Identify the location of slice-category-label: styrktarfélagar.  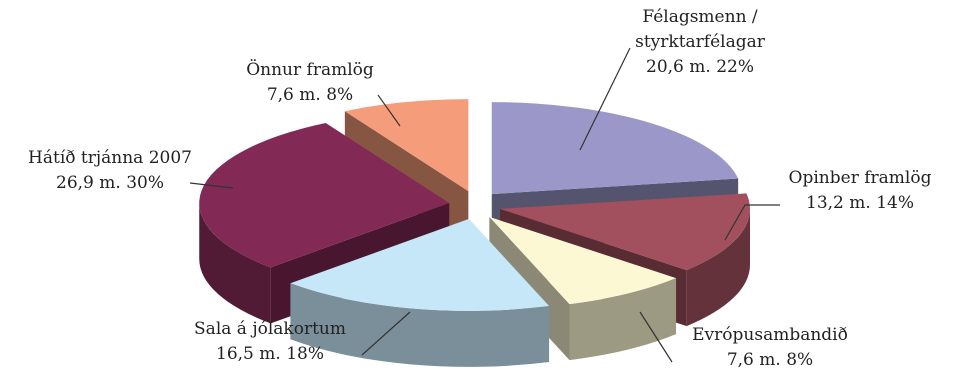
(700, 42).